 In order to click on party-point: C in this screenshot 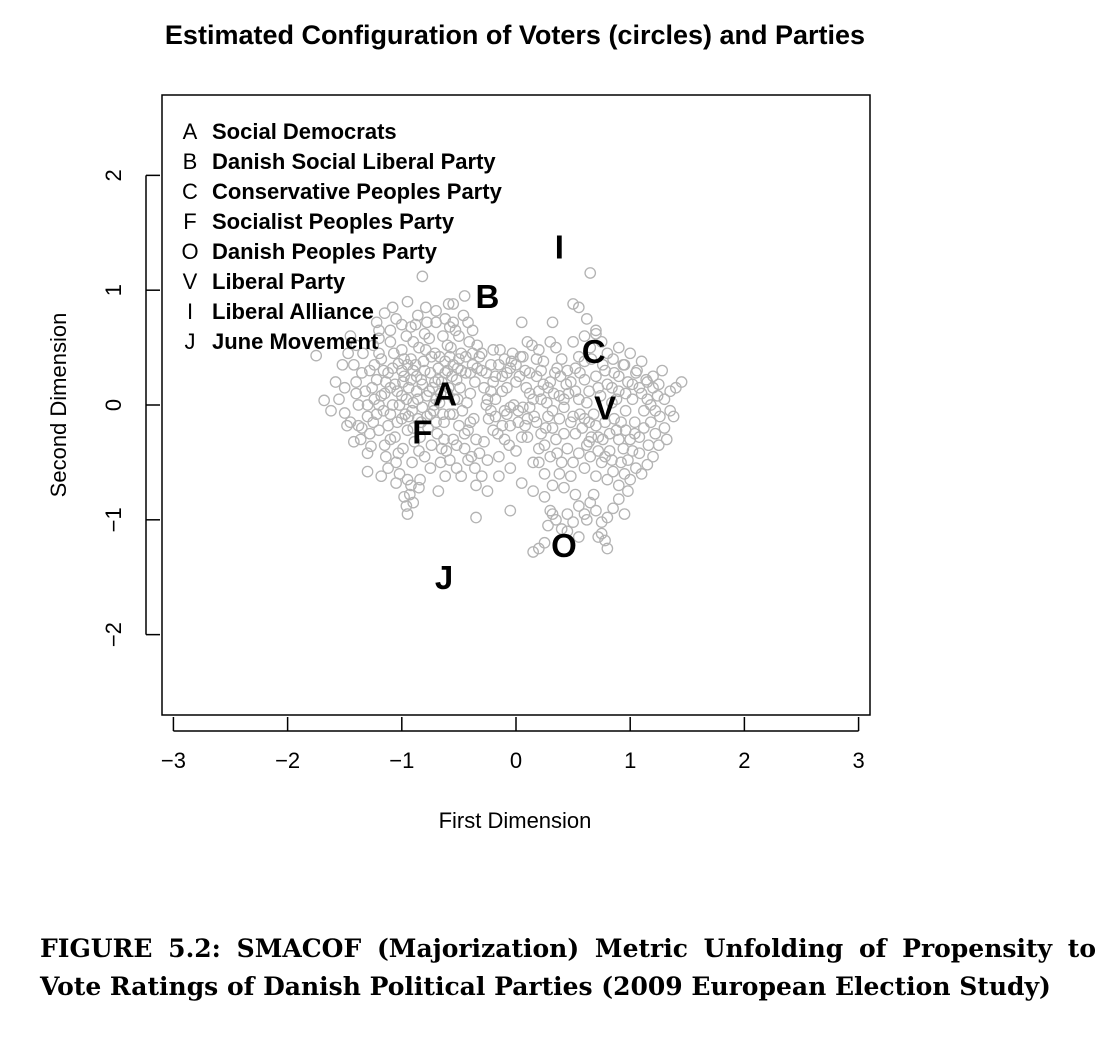, I will do `click(594, 351)`.